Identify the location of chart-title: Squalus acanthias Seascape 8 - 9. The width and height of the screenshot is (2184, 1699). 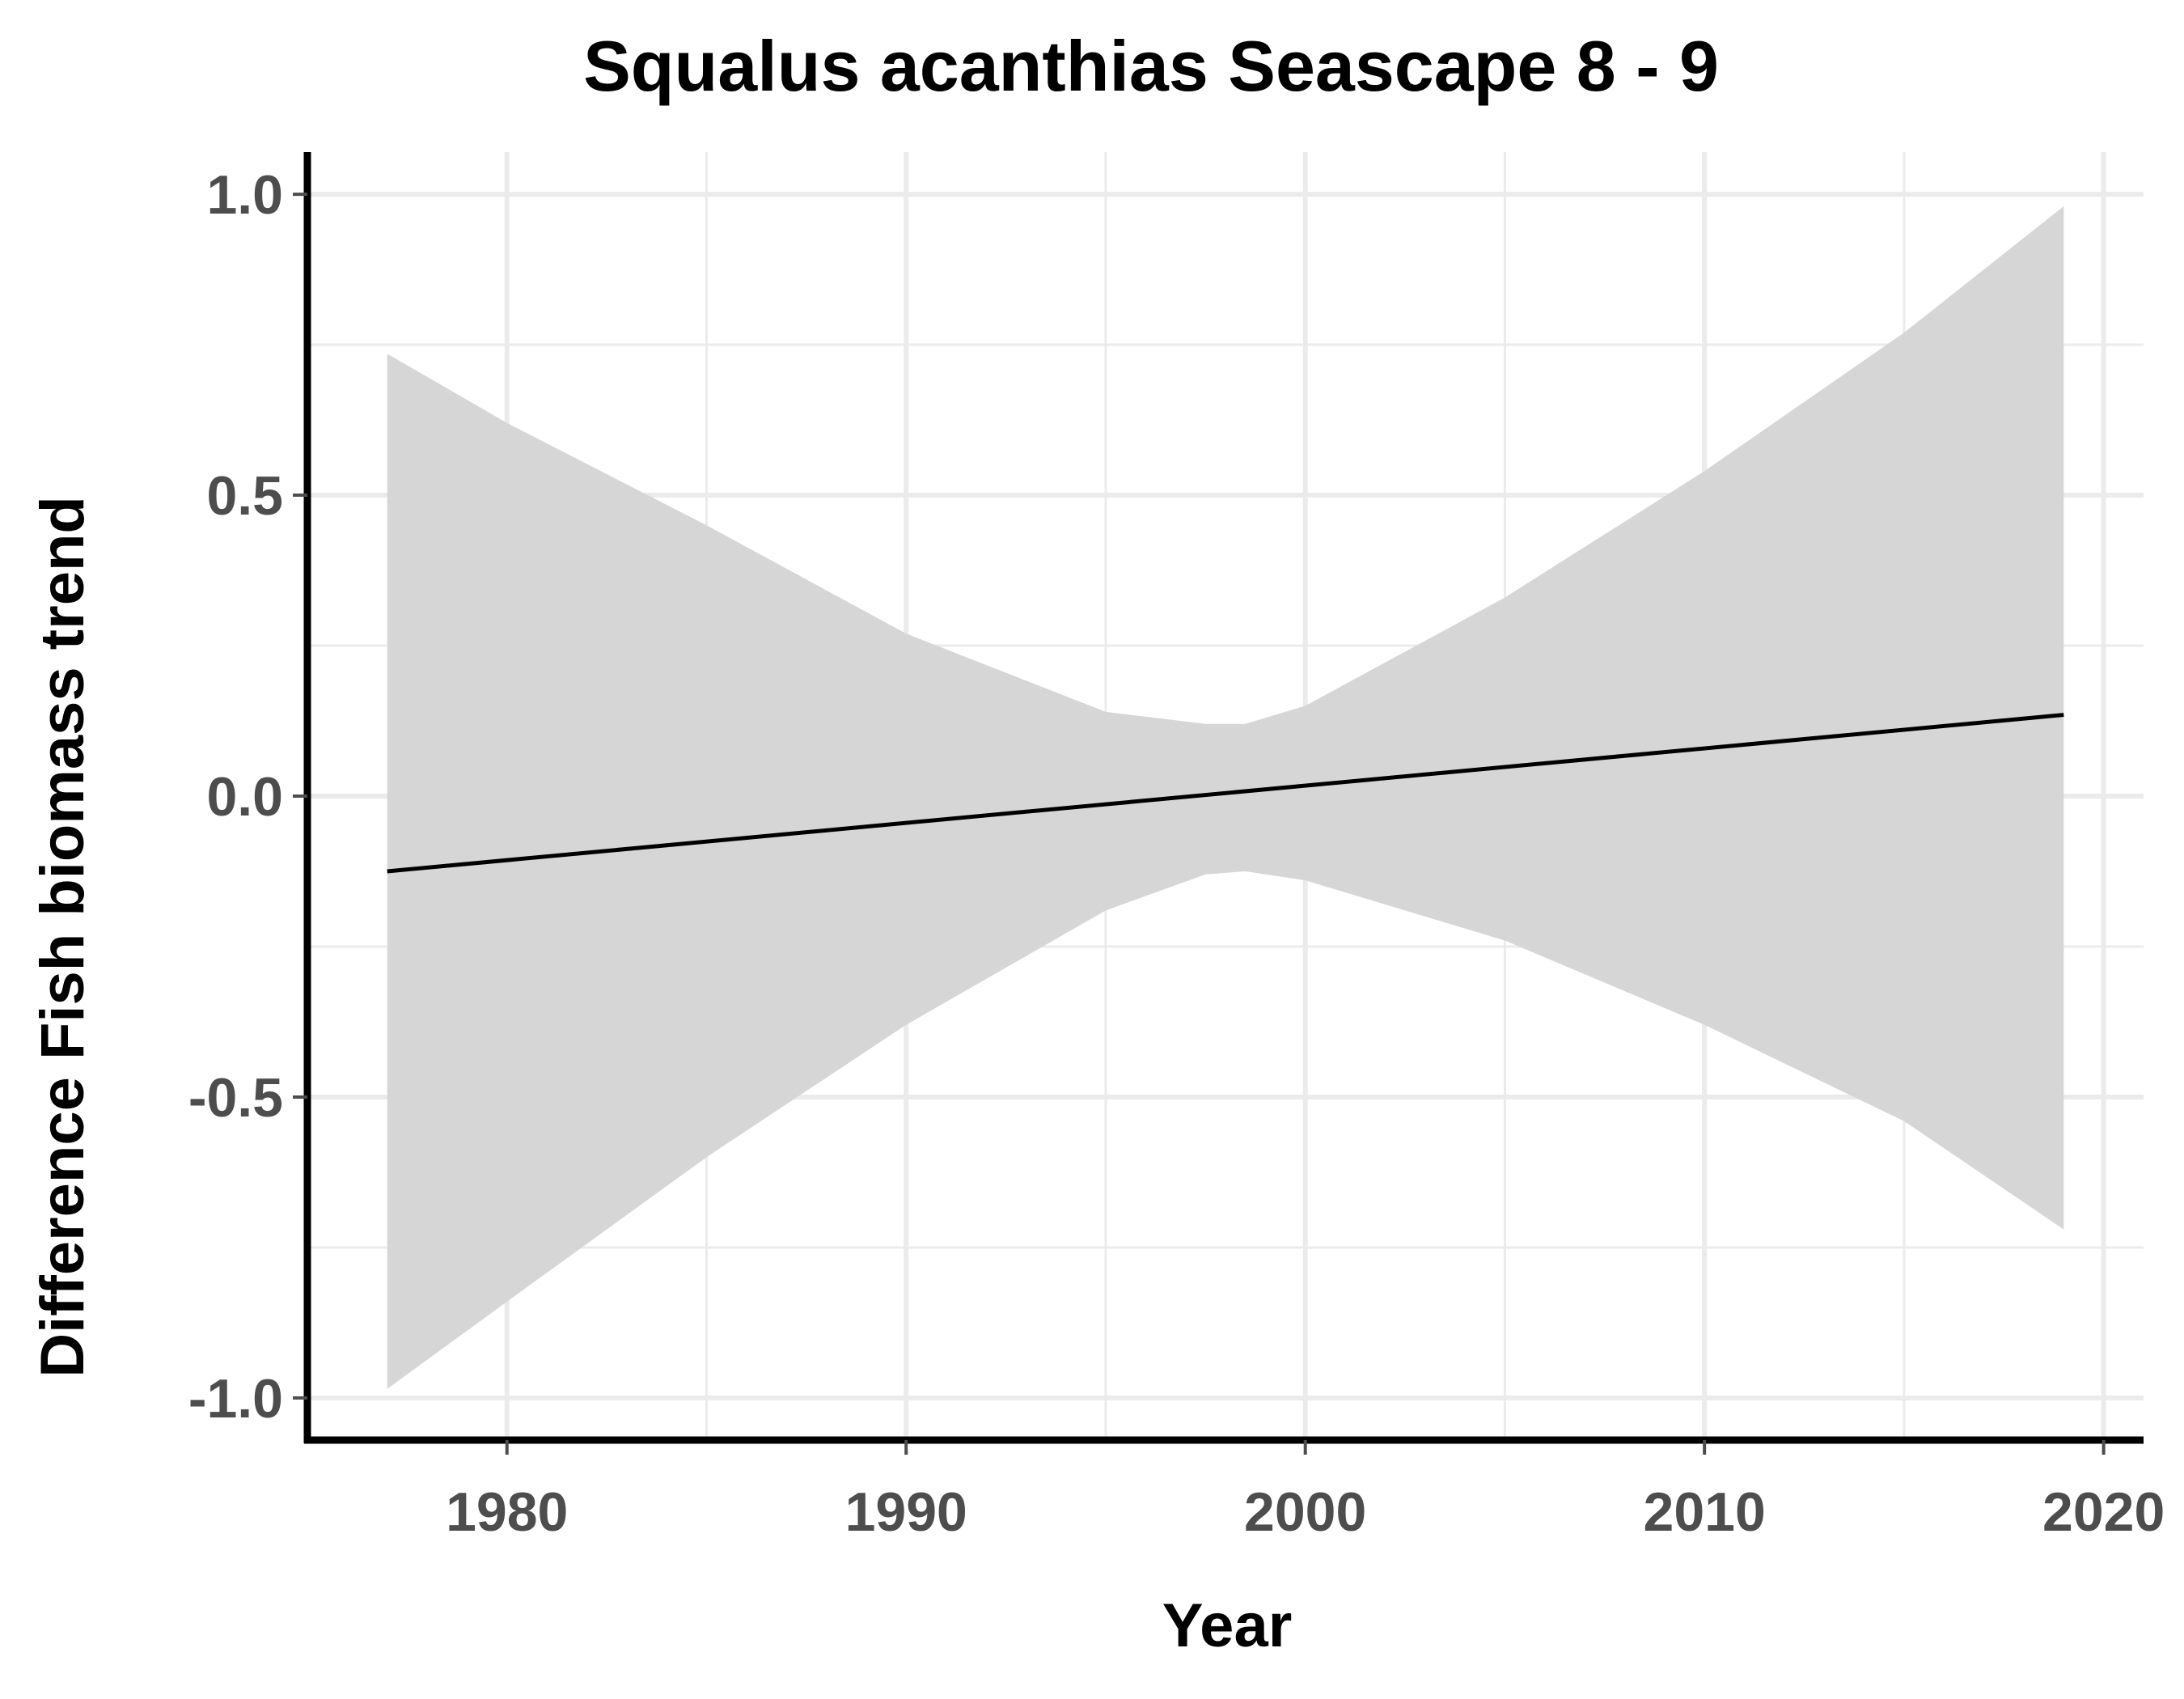
(1151, 66).